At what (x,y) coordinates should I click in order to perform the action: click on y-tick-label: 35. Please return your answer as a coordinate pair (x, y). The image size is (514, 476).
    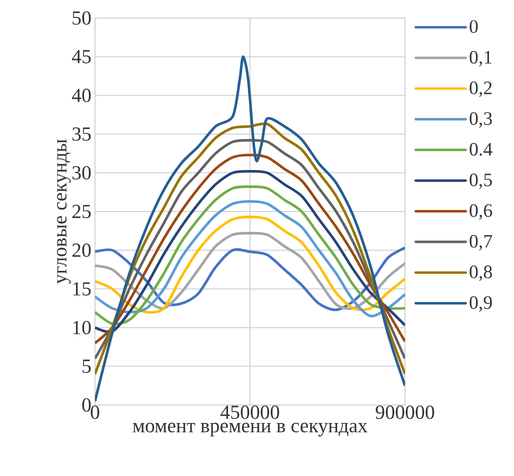
    Looking at the image, I should click on (81, 134).